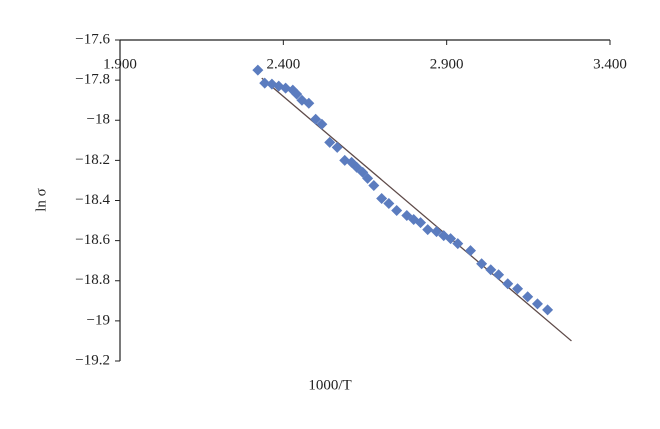  Describe the element at coordinates (92, 39) in the screenshot. I see `y-tick-label: −17.6` at that location.